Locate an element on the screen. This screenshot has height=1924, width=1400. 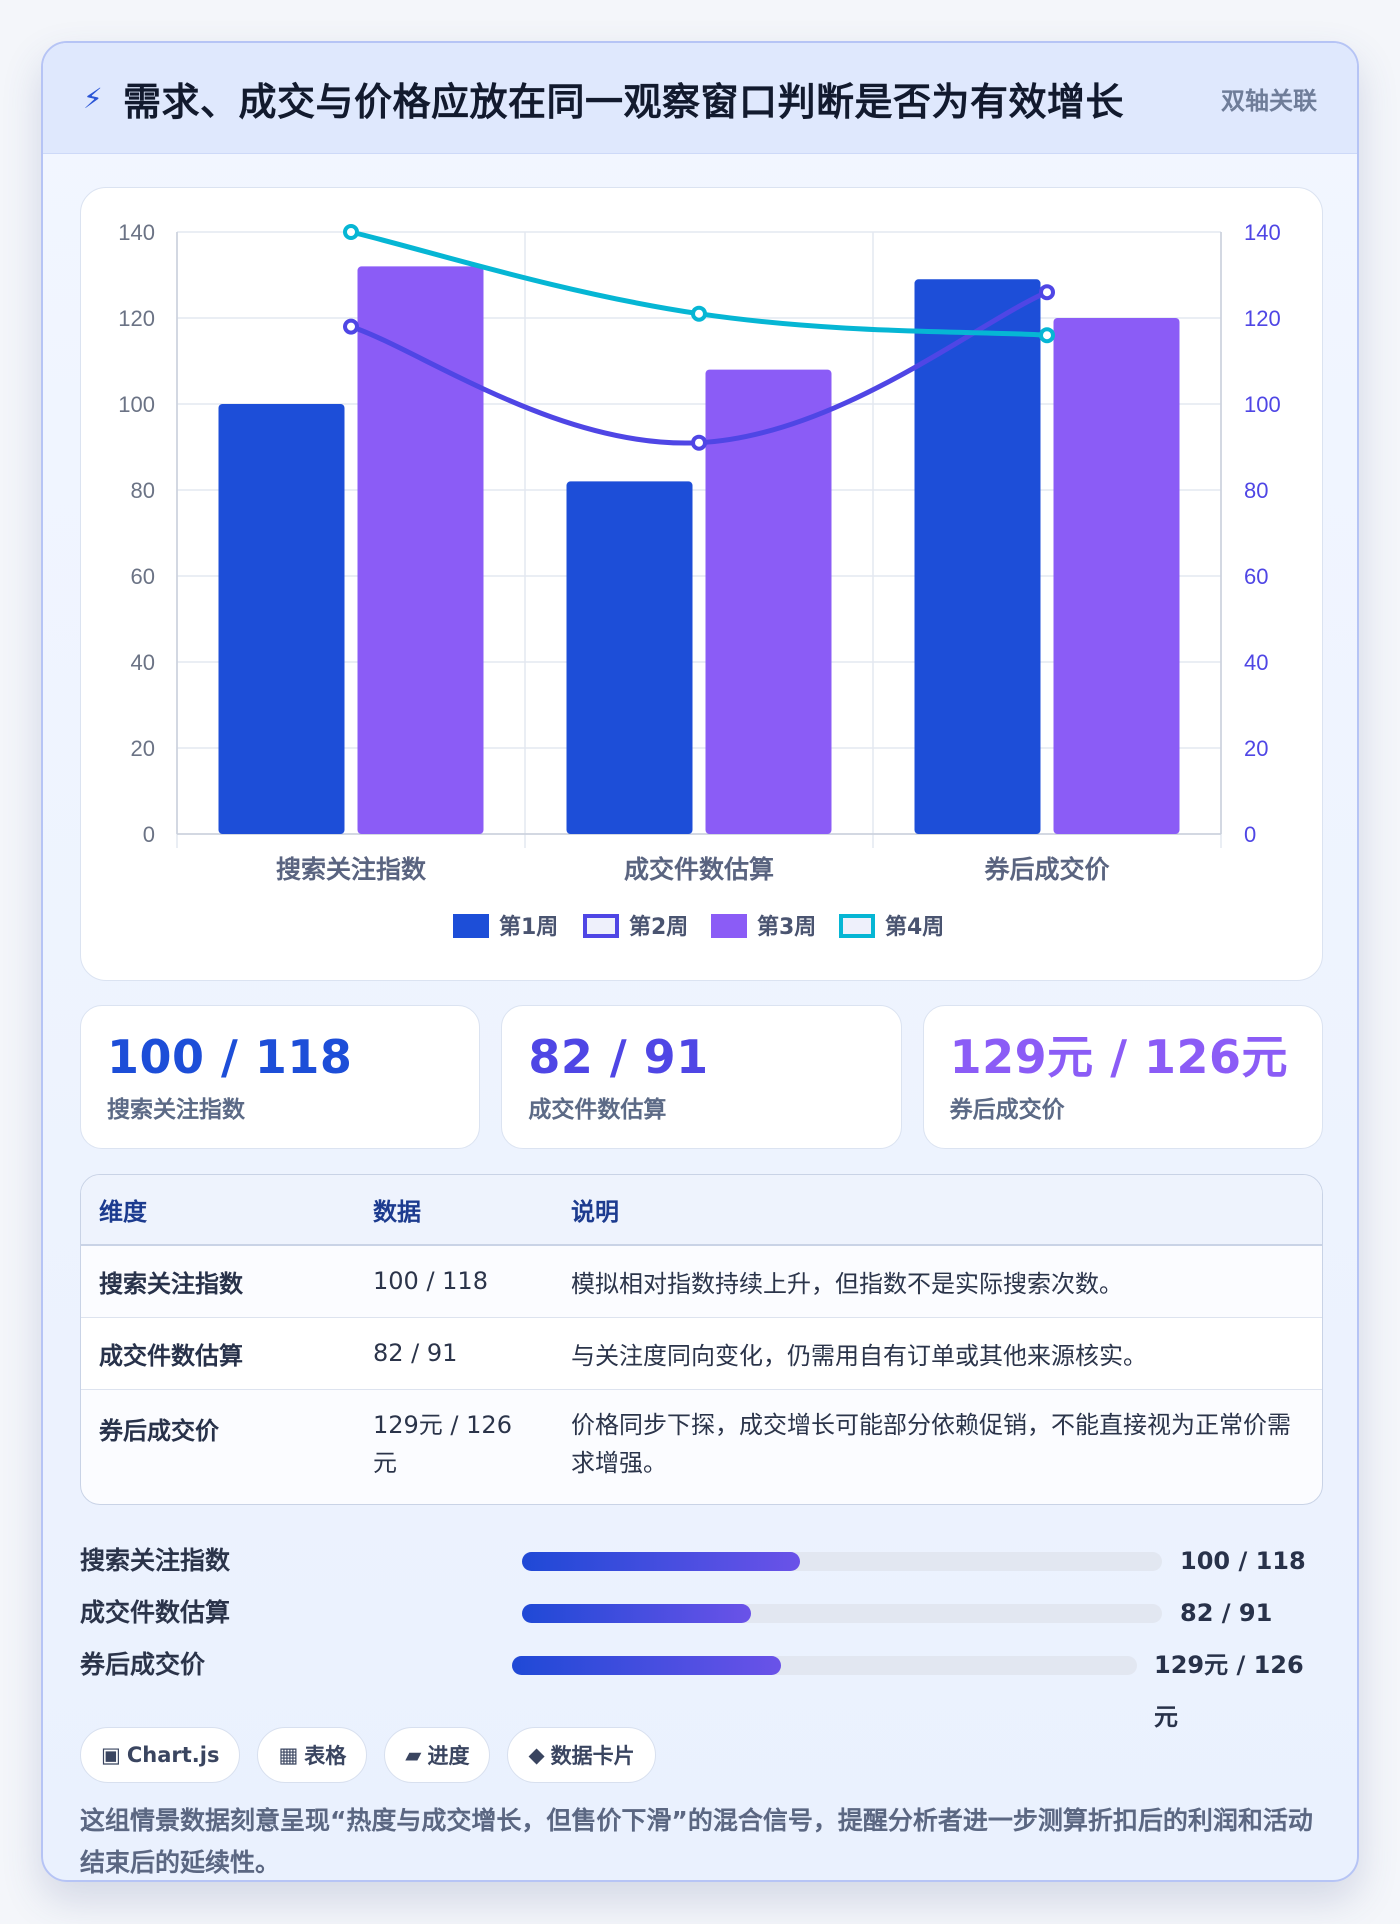
progress-label: 券后成交价 is located at coordinates (142, 1665).